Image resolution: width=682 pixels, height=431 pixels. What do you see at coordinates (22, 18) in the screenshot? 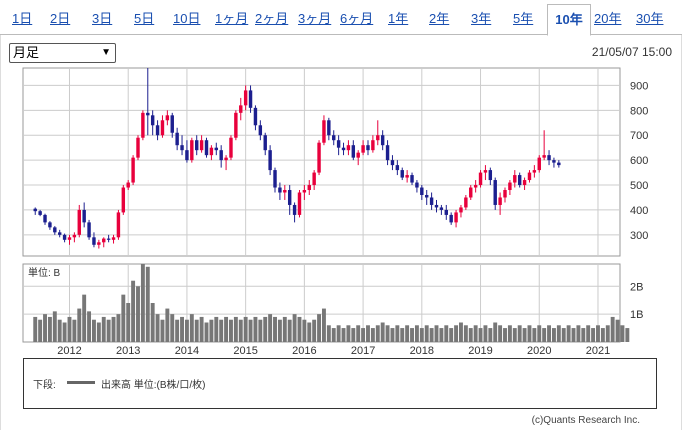
I see `tab-0: 1日` at bounding box center [22, 18].